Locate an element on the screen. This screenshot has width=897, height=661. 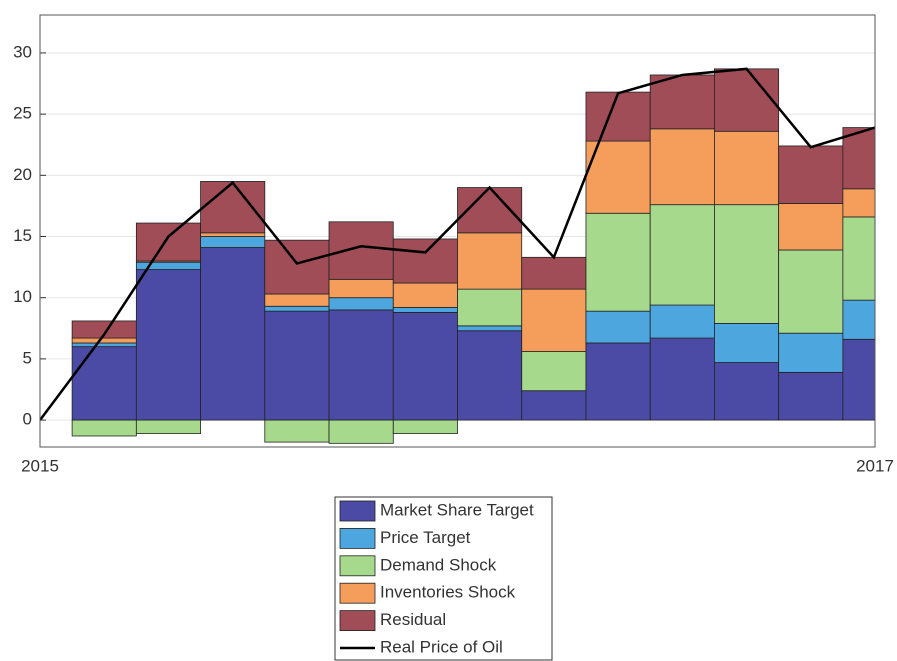
legend-label: Real Price of Oil is located at coordinates (441, 646).